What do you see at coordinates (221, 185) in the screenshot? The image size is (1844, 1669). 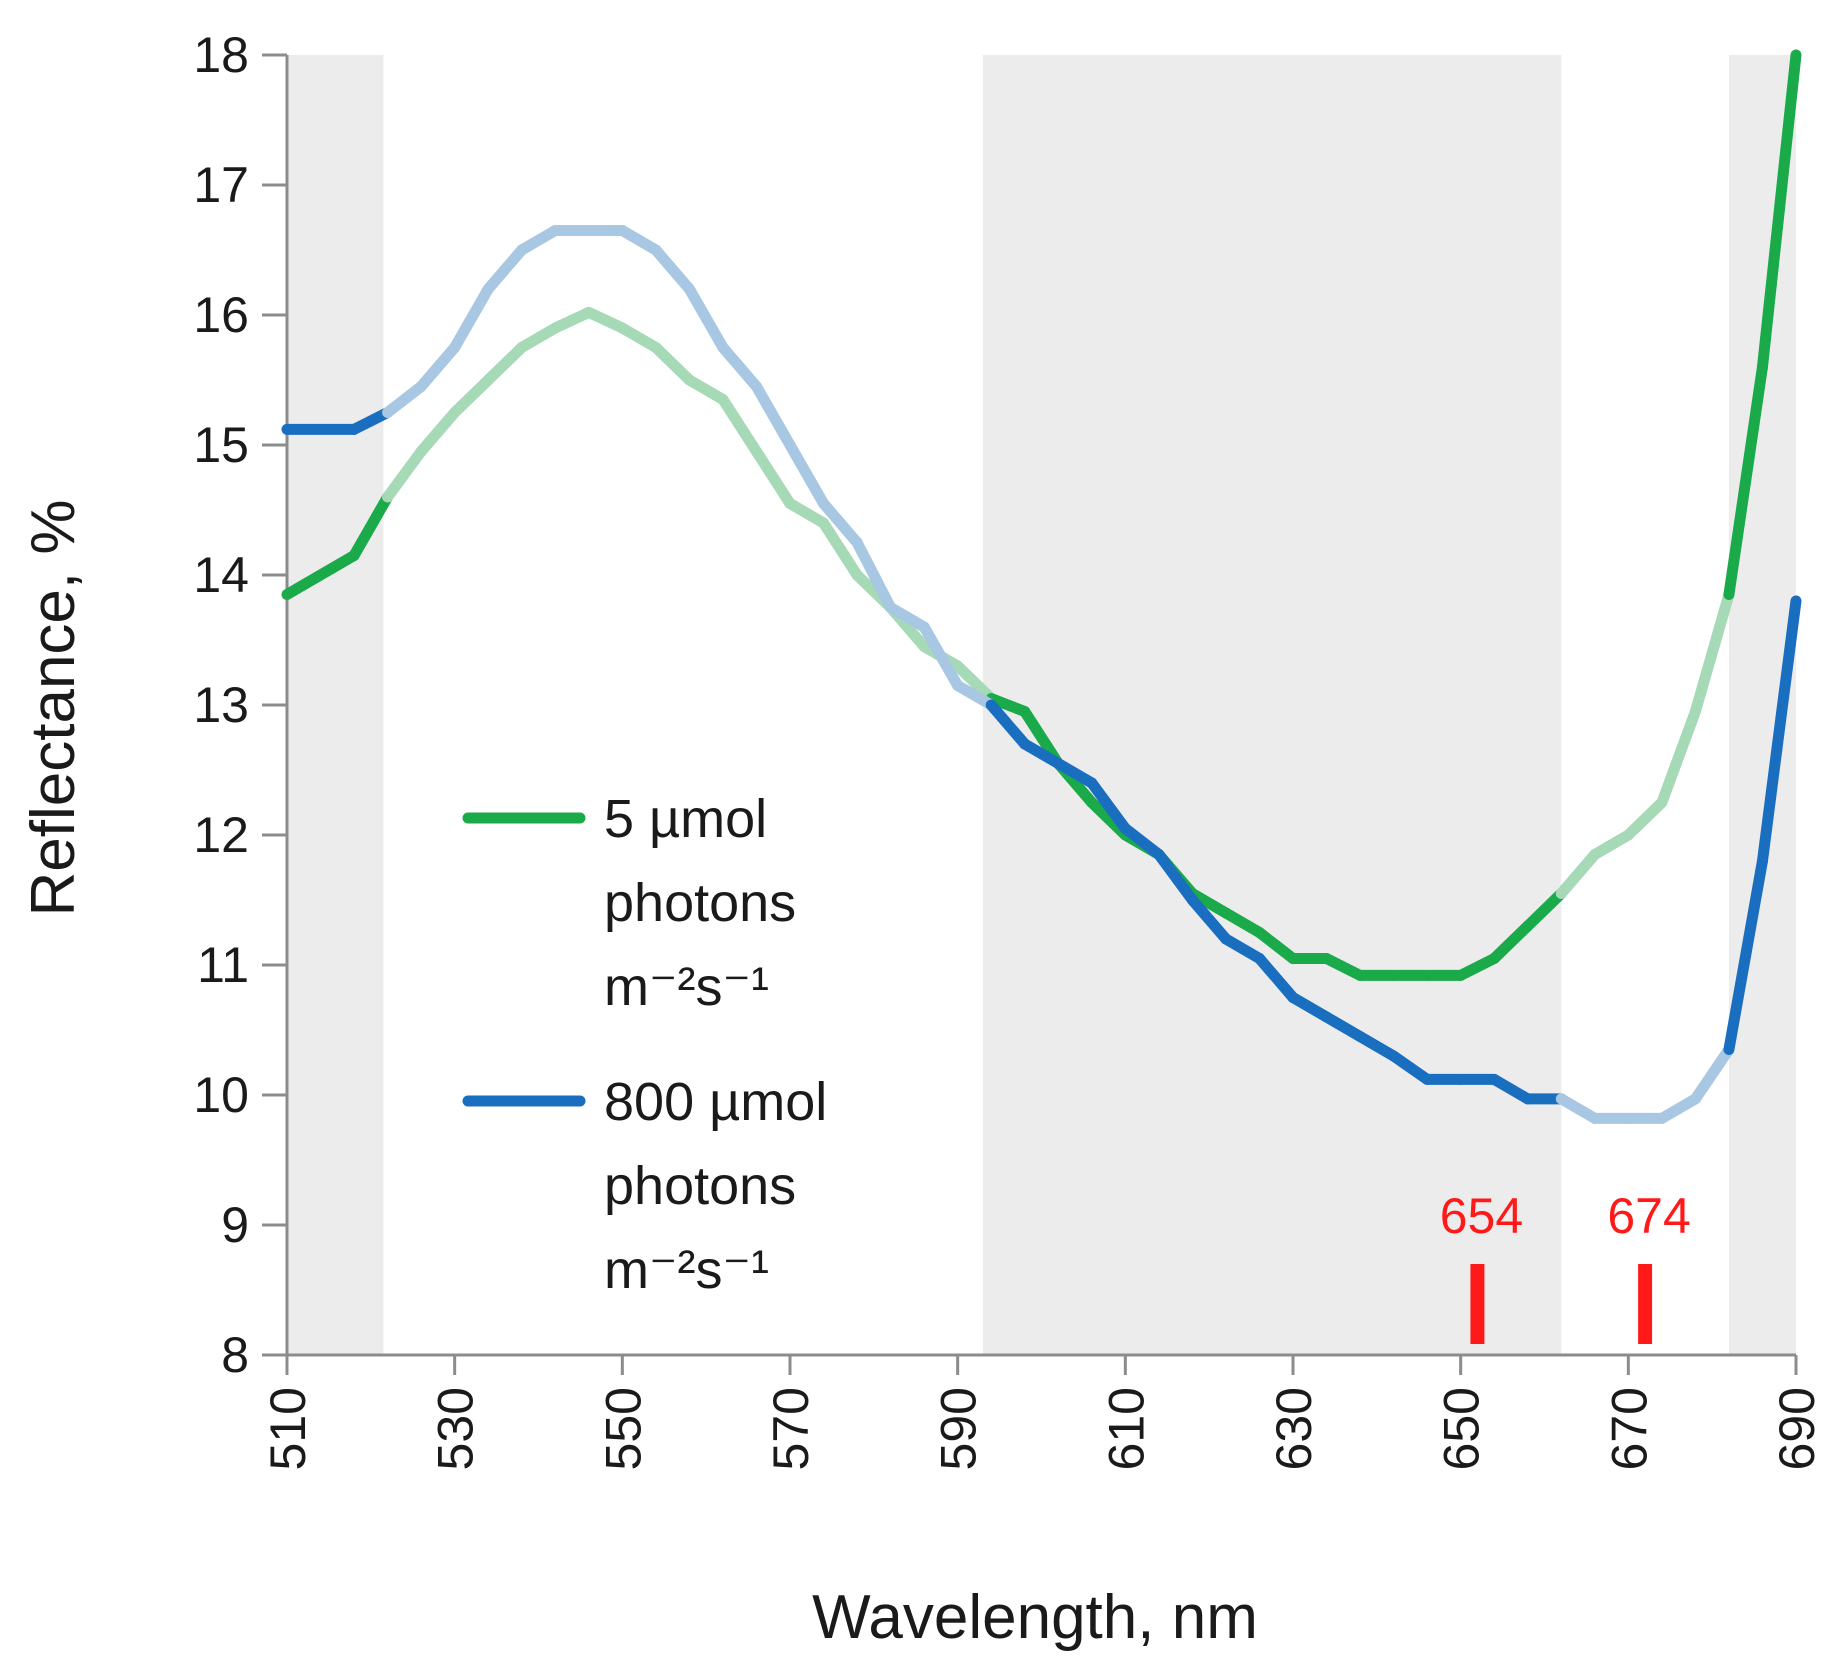 I see `y-tick-label: 17` at bounding box center [221, 185].